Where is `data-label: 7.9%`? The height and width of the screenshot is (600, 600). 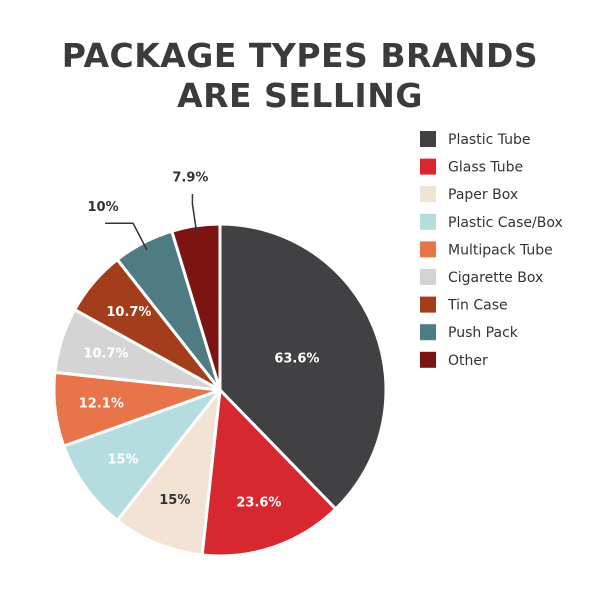 data-label: 7.9% is located at coordinates (190, 178).